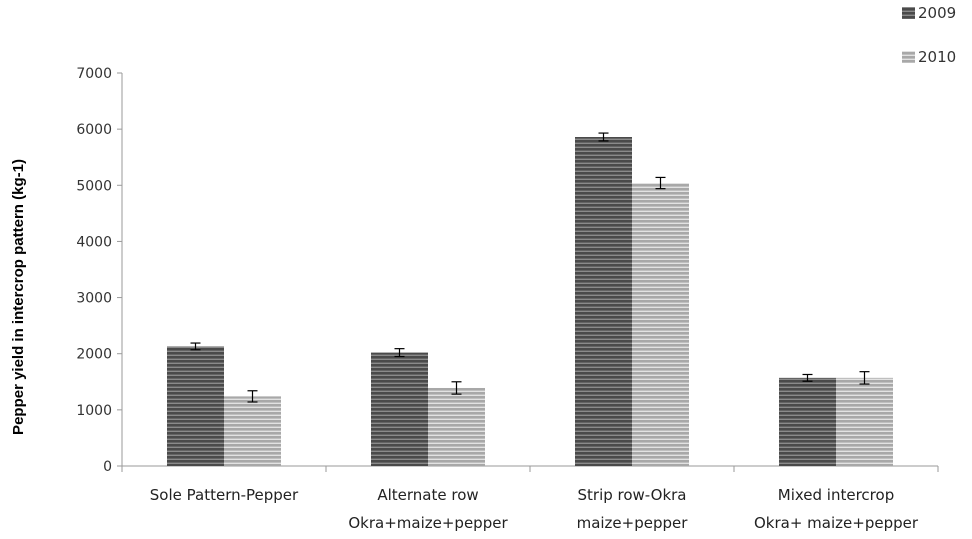  I want to click on y-tick-label: 0, so click(107, 467).